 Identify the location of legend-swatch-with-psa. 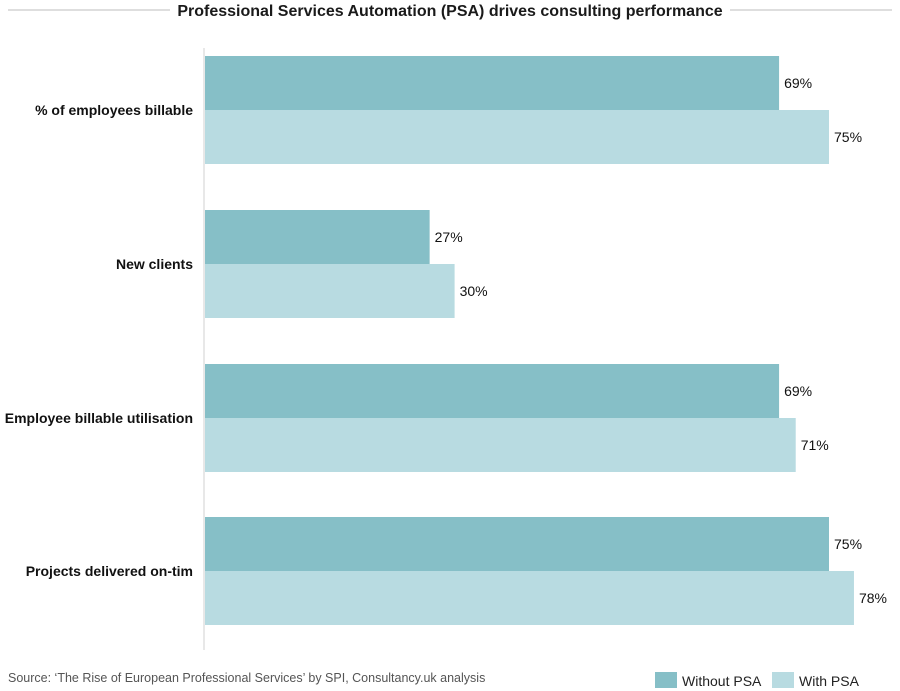
(783, 680).